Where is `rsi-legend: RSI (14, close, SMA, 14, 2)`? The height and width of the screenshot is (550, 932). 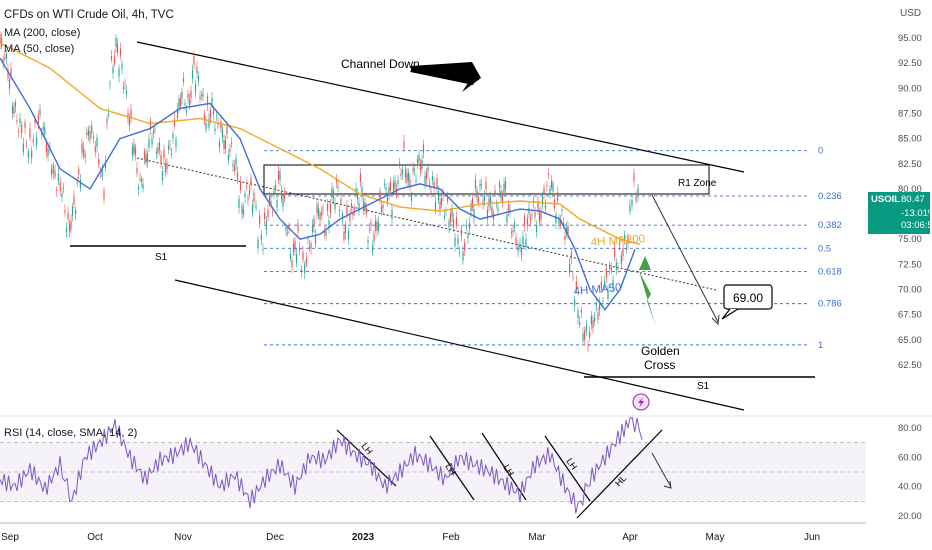 rsi-legend: RSI (14, close, SMA, 14, 2) is located at coordinates (71, 433).